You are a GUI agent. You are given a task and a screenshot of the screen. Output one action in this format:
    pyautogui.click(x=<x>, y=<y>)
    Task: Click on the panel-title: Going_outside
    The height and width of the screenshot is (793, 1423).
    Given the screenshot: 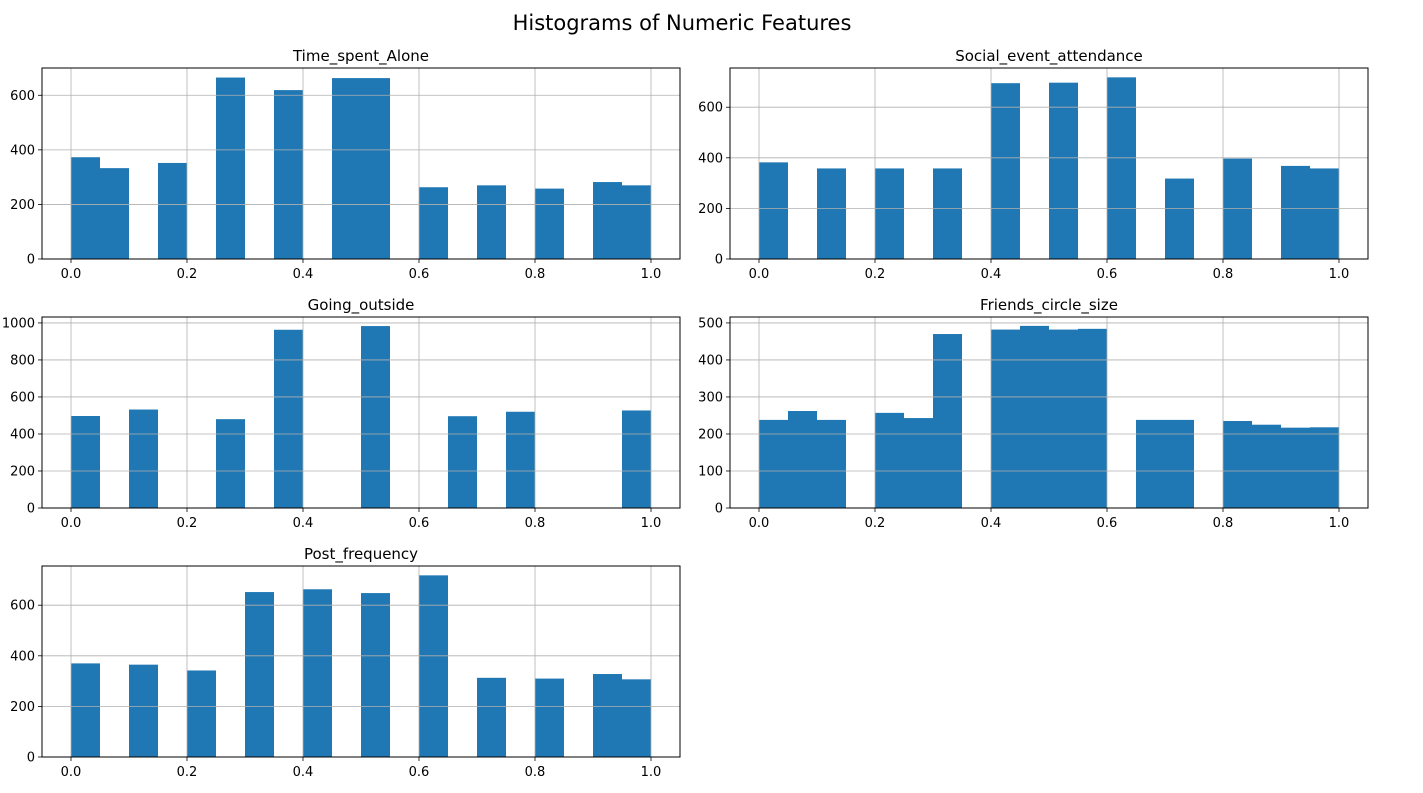 What is the action you would take?
    pyautogui.click(x=361, y=305)
    